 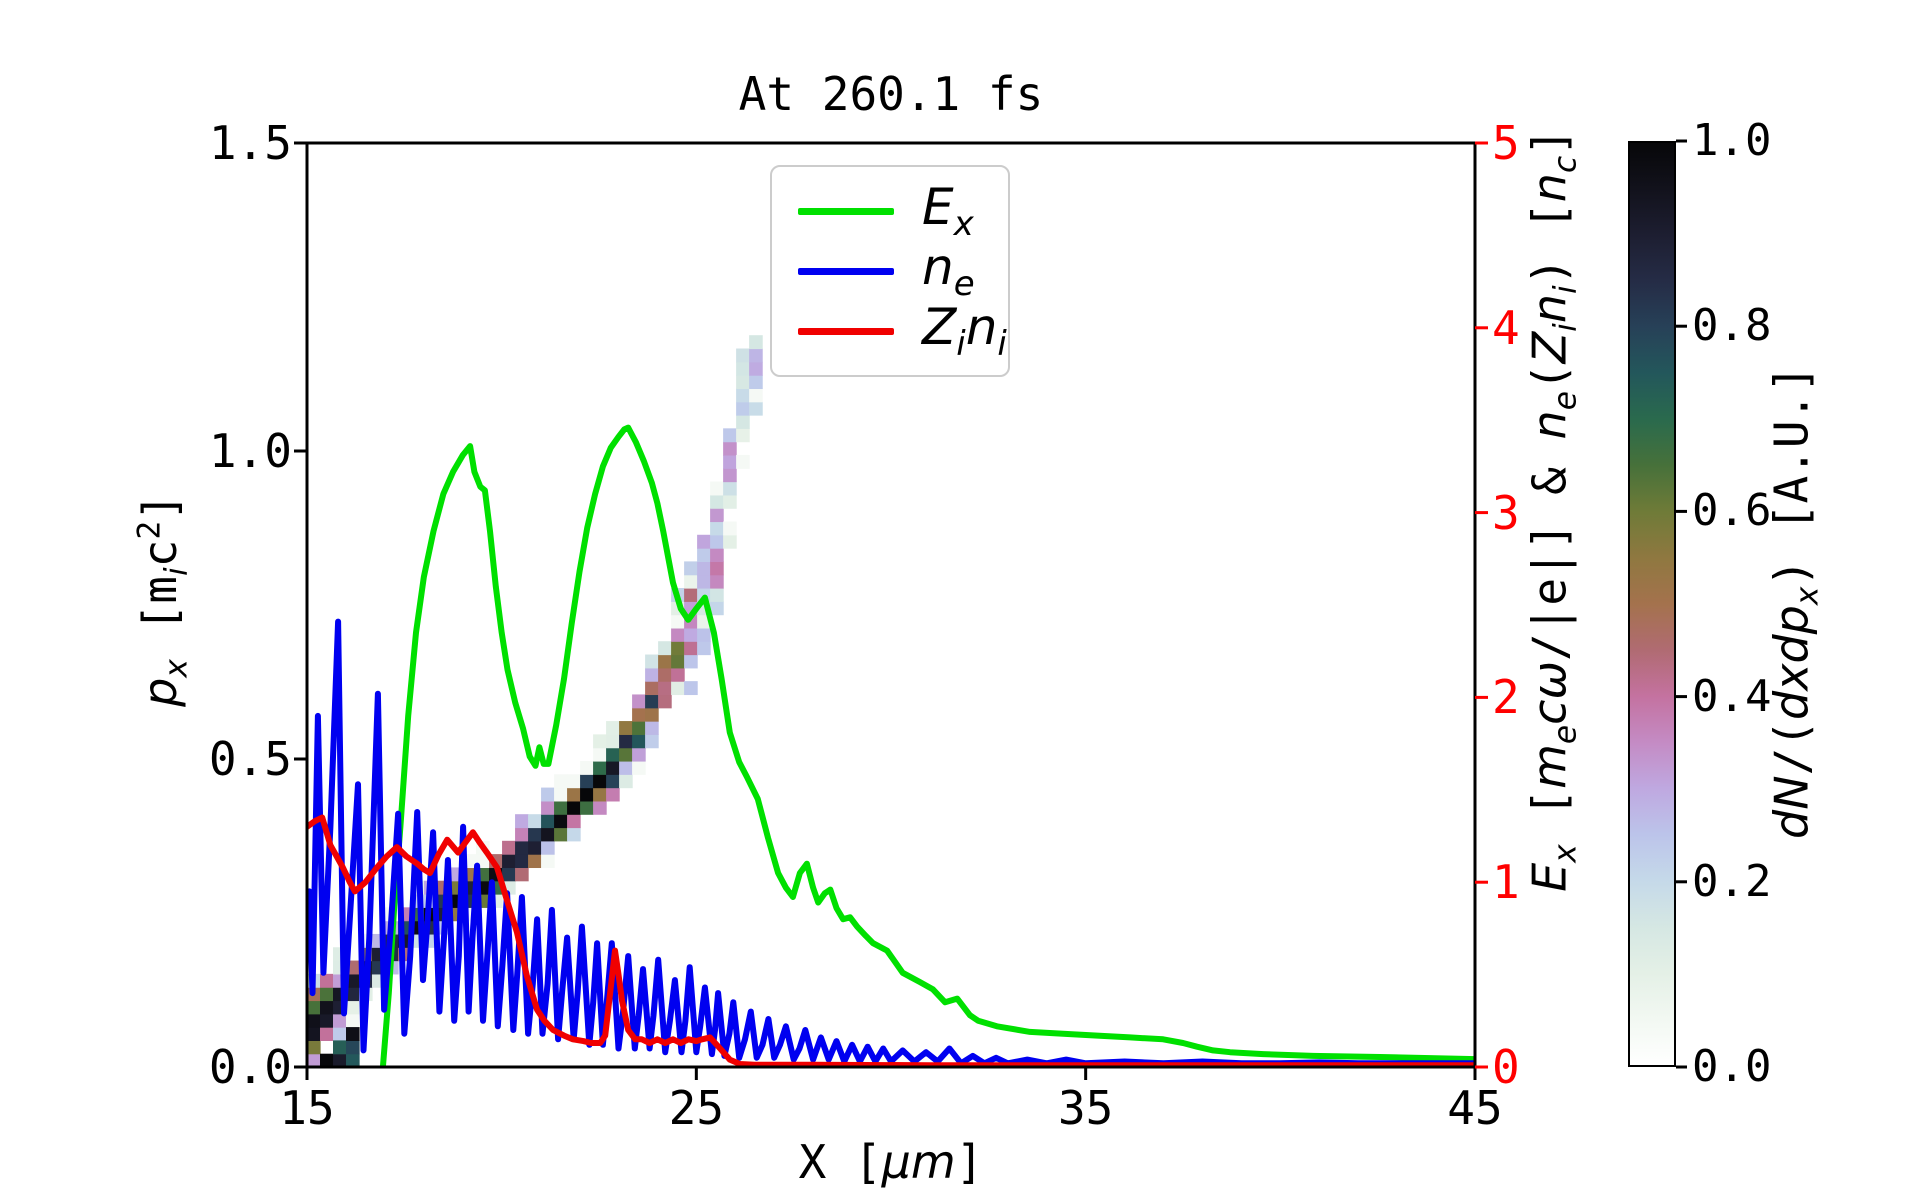 I want to click on label-fragment: Z, so click(x=1549, y=347).